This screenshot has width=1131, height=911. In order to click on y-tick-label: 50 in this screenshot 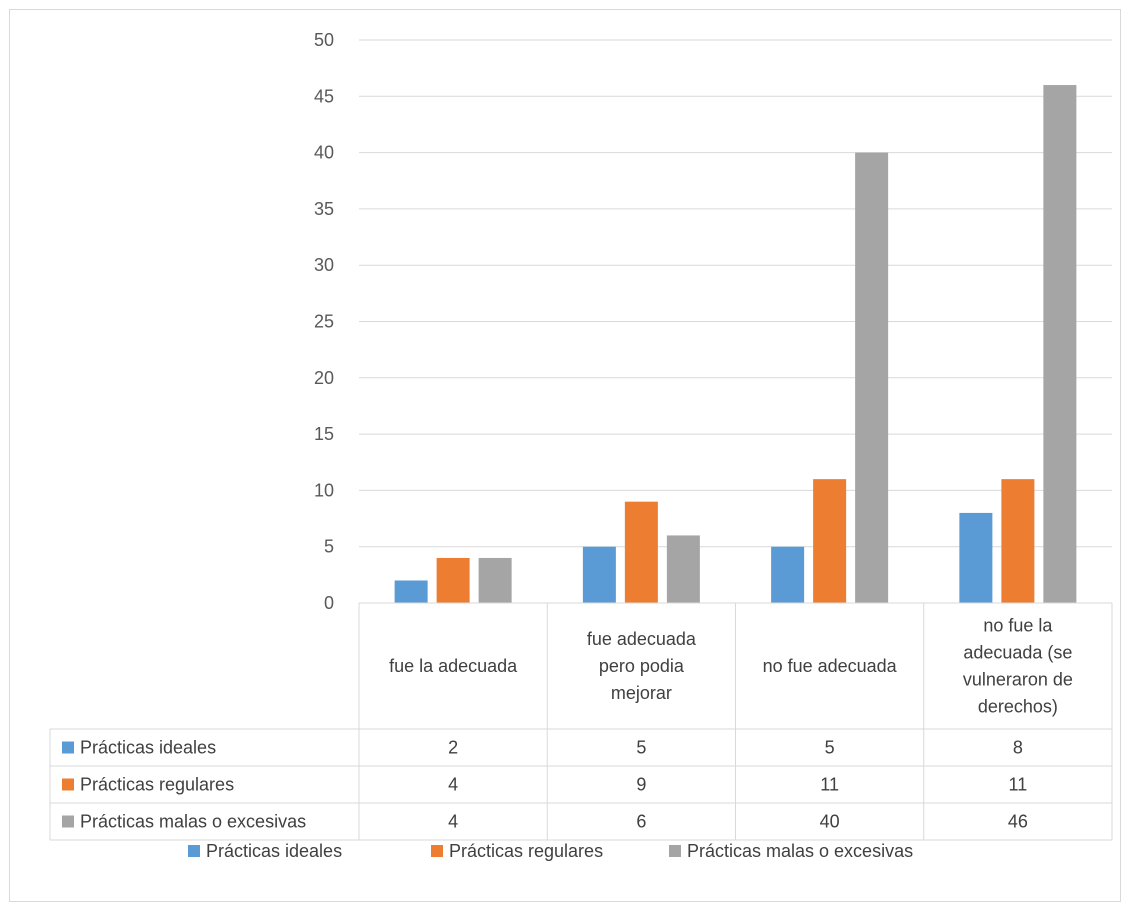, I will do `click(324, 40)`.